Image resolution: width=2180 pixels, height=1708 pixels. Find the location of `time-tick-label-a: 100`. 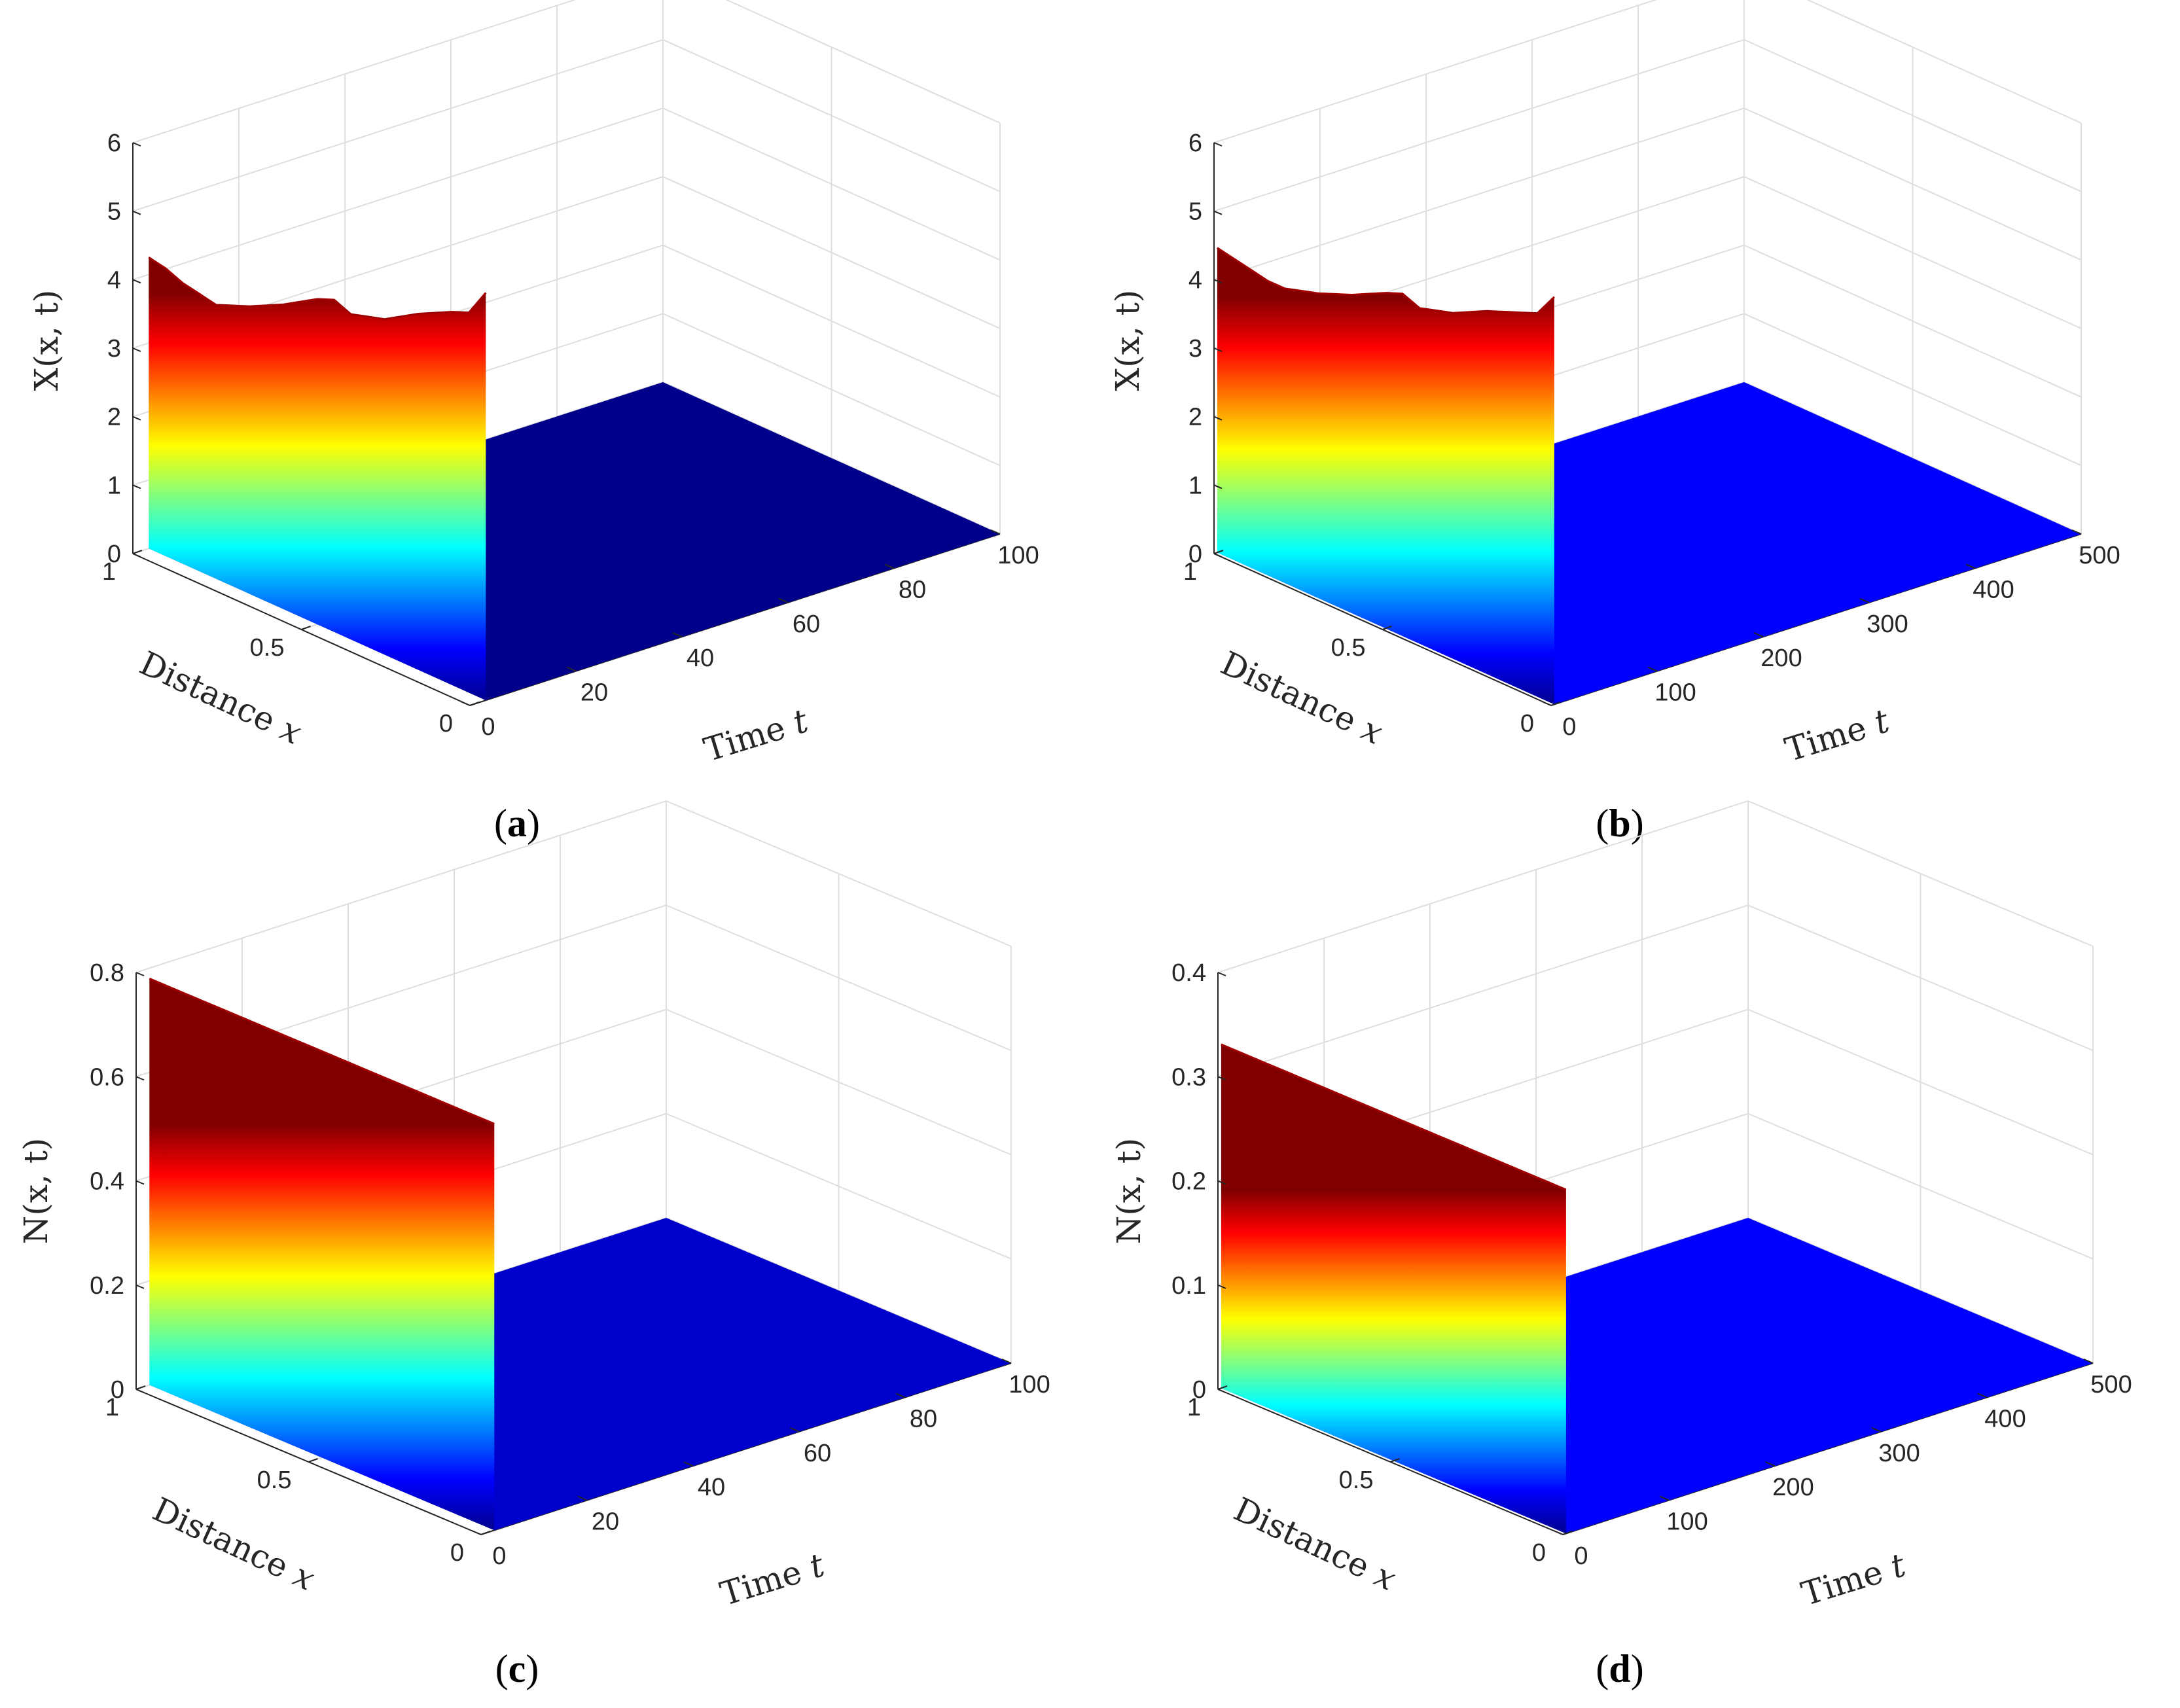

time-tick-label-a: 100 is located at coordinates (1018, 555).